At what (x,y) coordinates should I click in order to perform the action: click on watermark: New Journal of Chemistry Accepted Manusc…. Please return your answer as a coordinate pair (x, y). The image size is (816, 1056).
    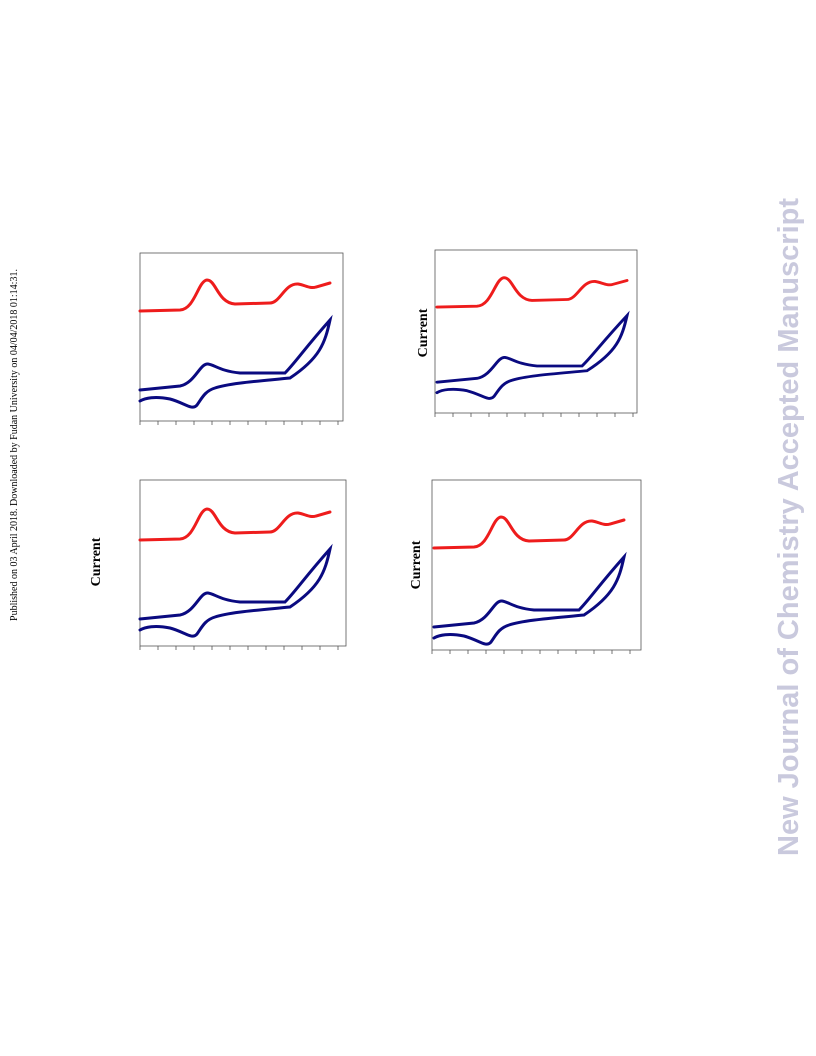
    Looking at the image, I should click on (789, 527).